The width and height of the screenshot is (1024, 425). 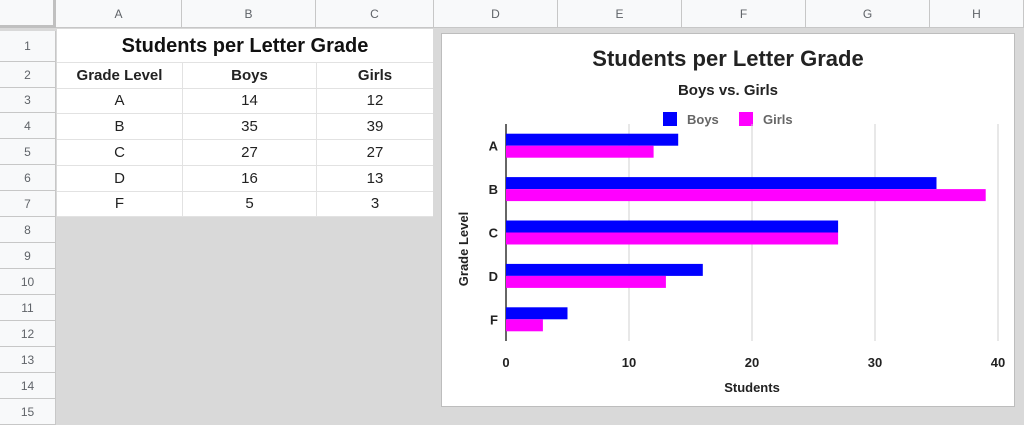 What do you see at coordinates (752, 362) in the screenshot?
I see `x-tick-label: 20` at bounding box center [752, 362].